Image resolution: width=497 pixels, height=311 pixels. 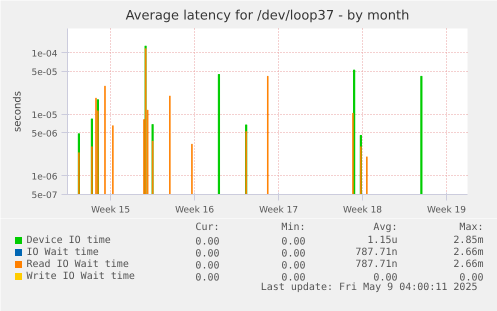 What do you see at coordinates (382, 240) in the screenshot?
I see `text: 1.15u` at bounding box center [382, 240].